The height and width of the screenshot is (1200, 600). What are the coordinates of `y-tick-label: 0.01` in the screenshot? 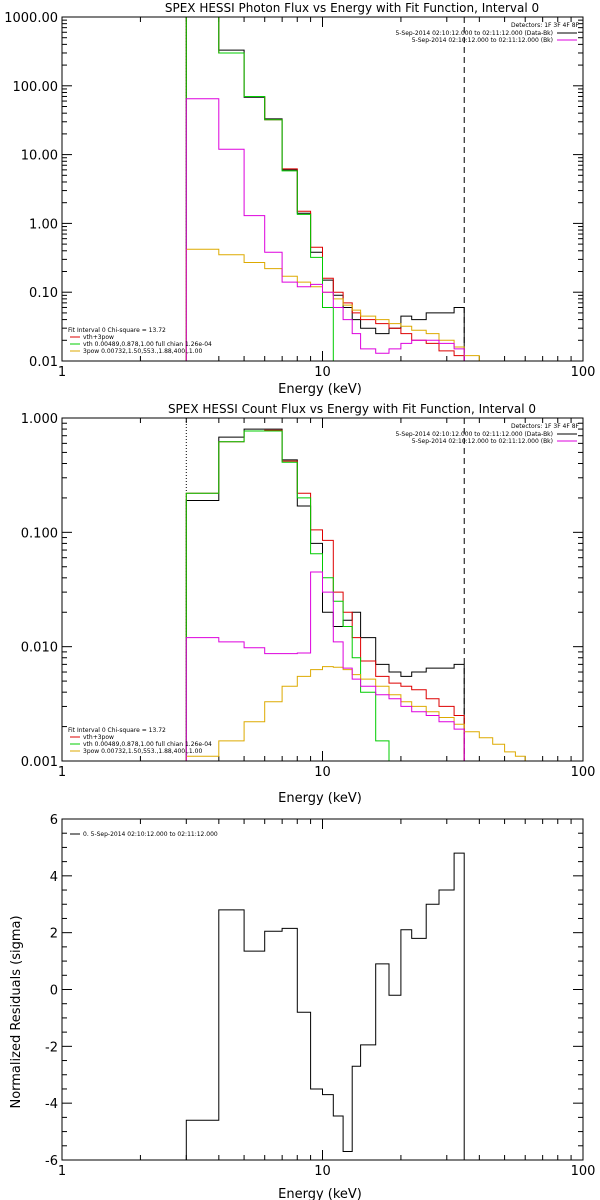 It's located at (43, 362).